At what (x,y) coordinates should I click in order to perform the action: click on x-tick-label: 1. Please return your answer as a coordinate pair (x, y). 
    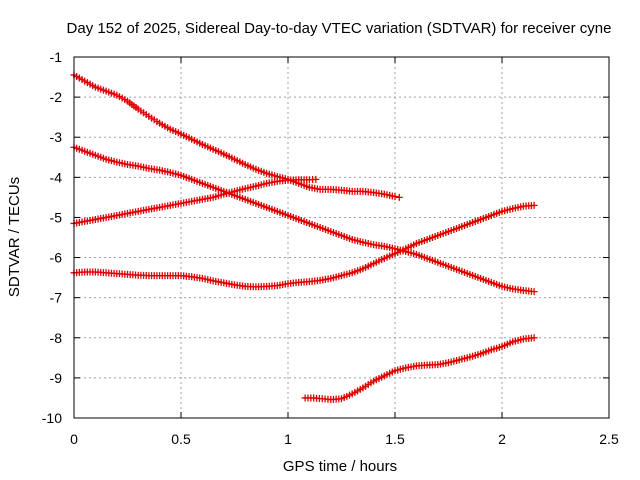
    Looking at the image, I should click on (288, 439).